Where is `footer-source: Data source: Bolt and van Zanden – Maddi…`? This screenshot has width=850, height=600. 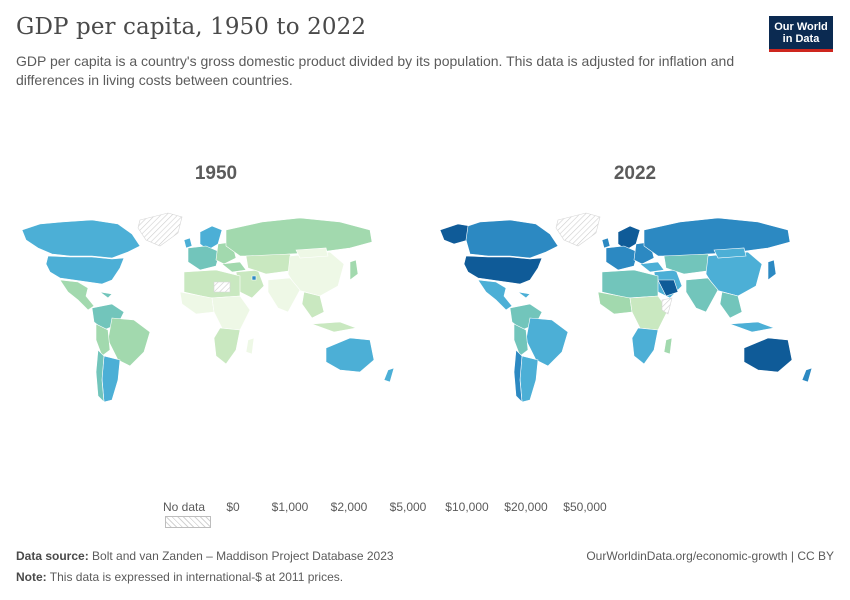
footer-source: Data source: Bolt and van Zanden – Maddi… is located at coordinates (205, 556).